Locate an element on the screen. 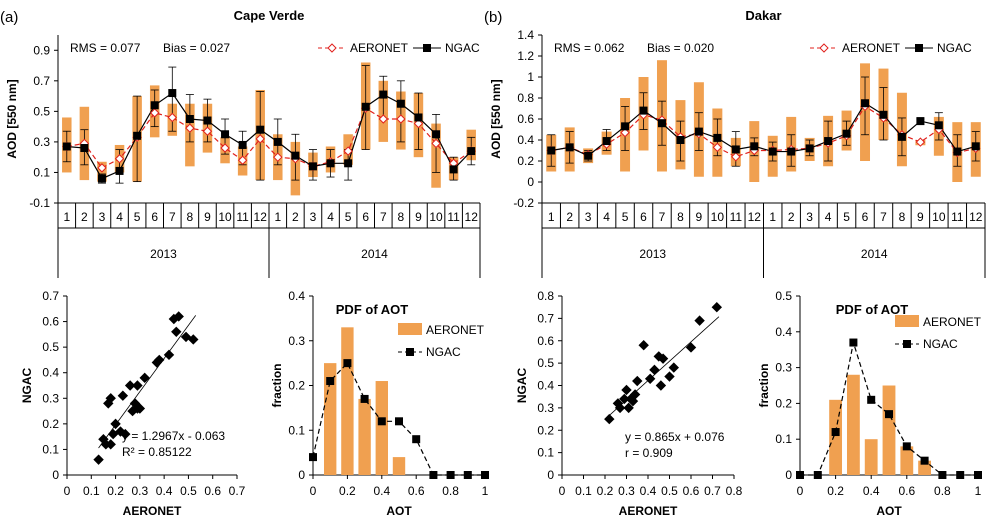 This screenshot has height=526, width=990. x-axis-label: AOT is located at coordinates (889, 511).